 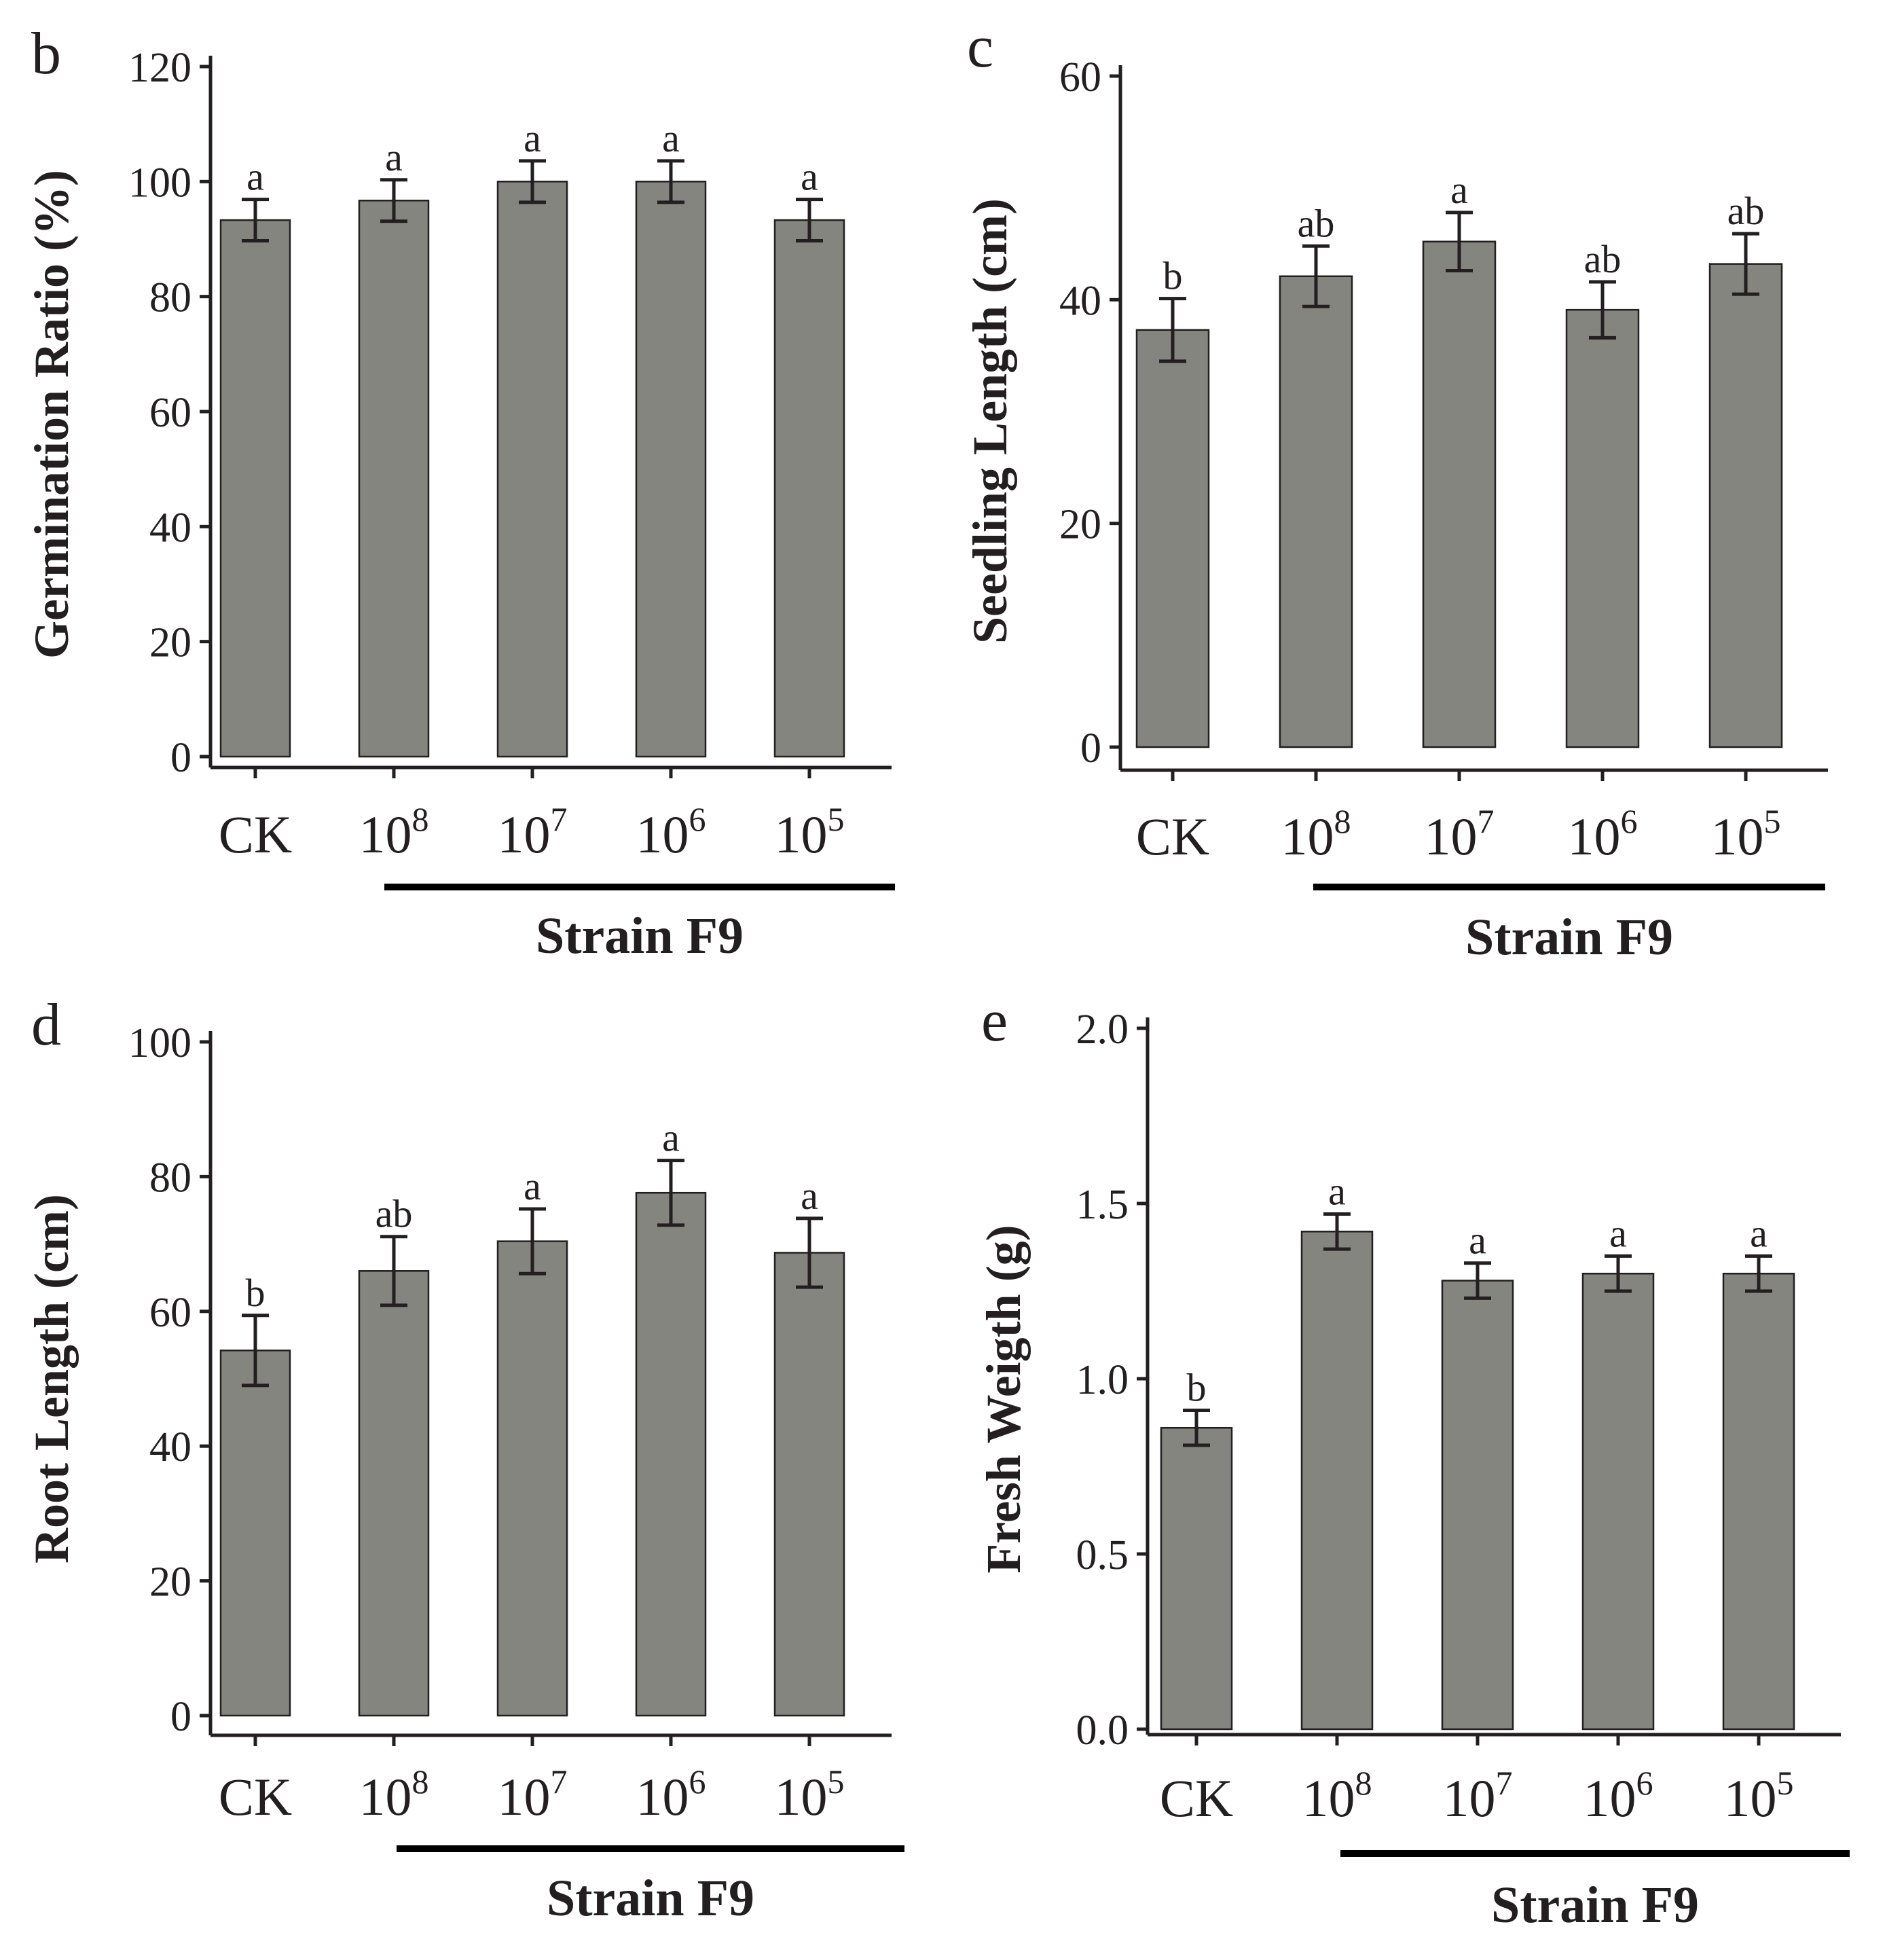 What do you see at coordinates (1004, 1399) in the screenshot?
I see `y-axis-title: Fresh Weigth (g)` at bounding box center [1004, 1399].